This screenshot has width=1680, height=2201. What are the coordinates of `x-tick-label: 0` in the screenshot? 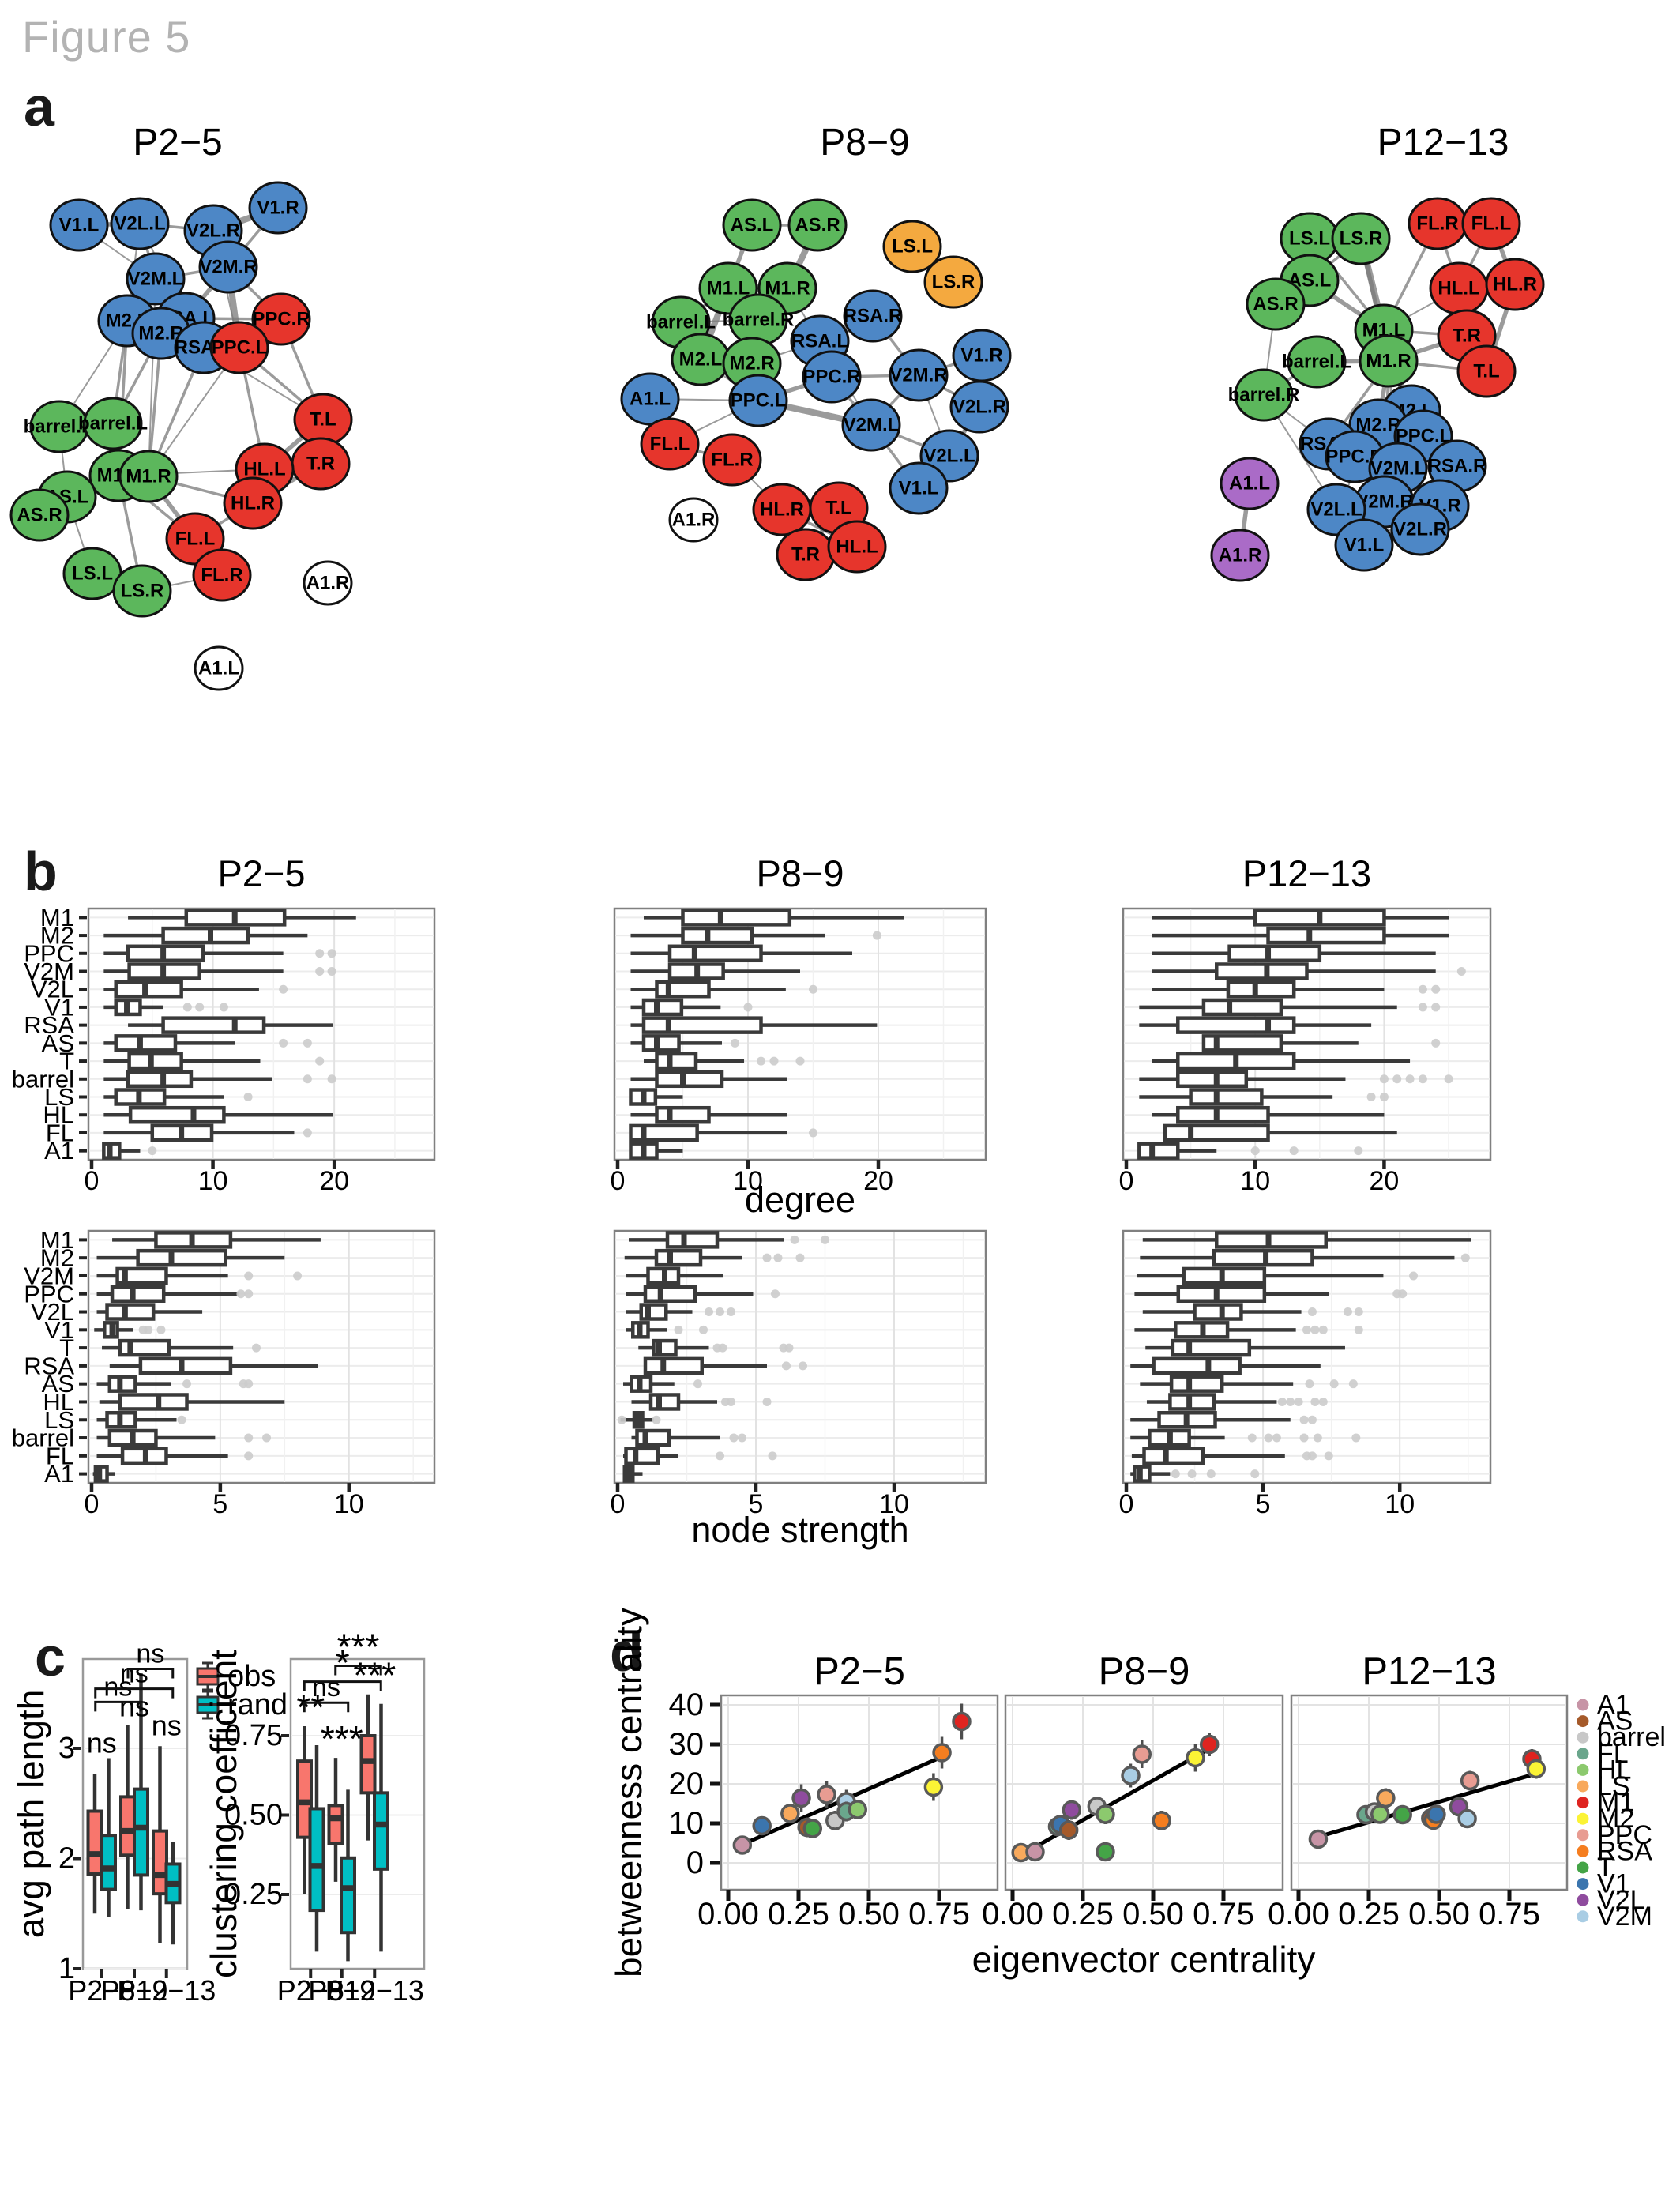 It's located at (92, 1504).